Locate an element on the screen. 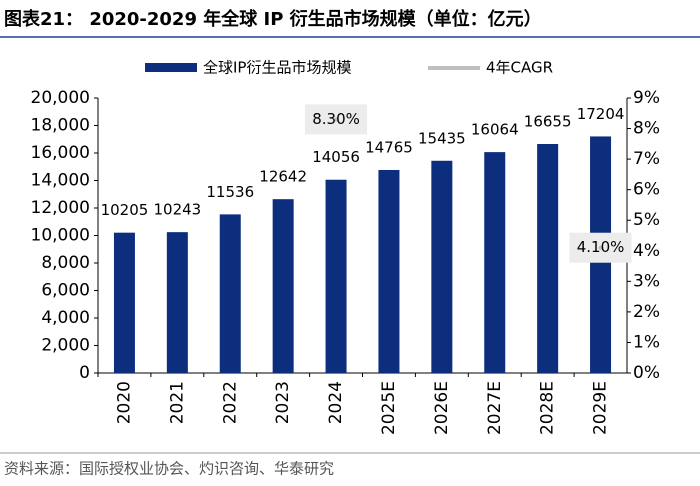 This screenshot has height=486, width=700. y2-tick-label: 0% is located at coordinates (646, 373).